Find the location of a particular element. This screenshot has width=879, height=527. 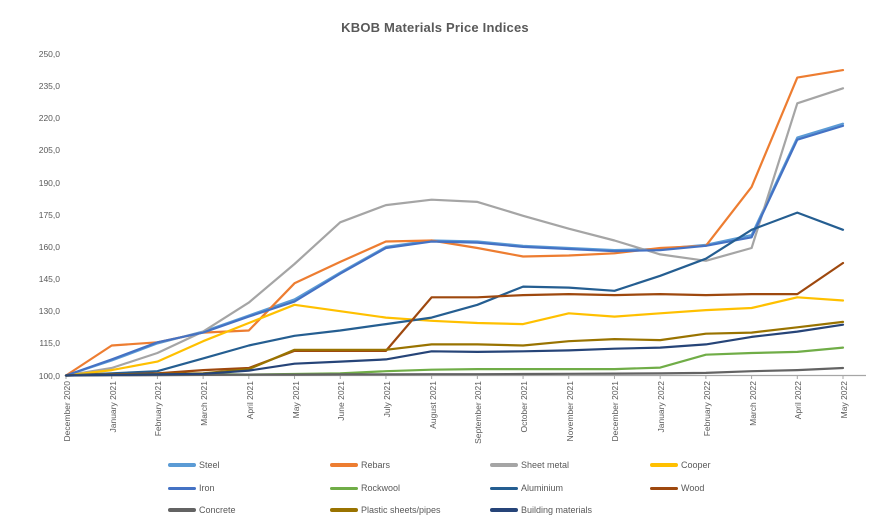

x-axis-label: December 2021 is located at coordinates (615, 411).